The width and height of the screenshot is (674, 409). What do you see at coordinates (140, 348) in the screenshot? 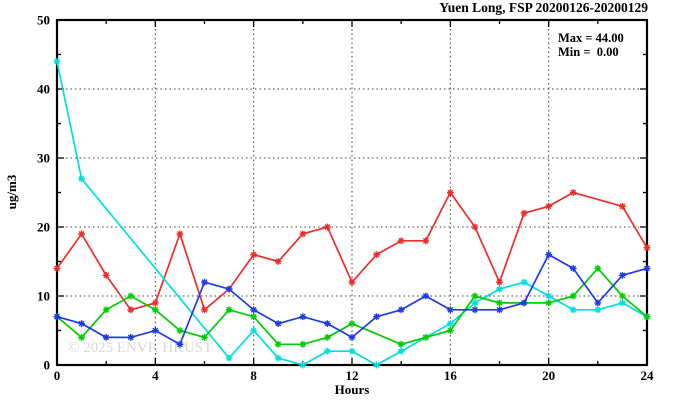
I see `watermark-text: © 2025 ENVF, HKUST` at bounding box center [140, 348].